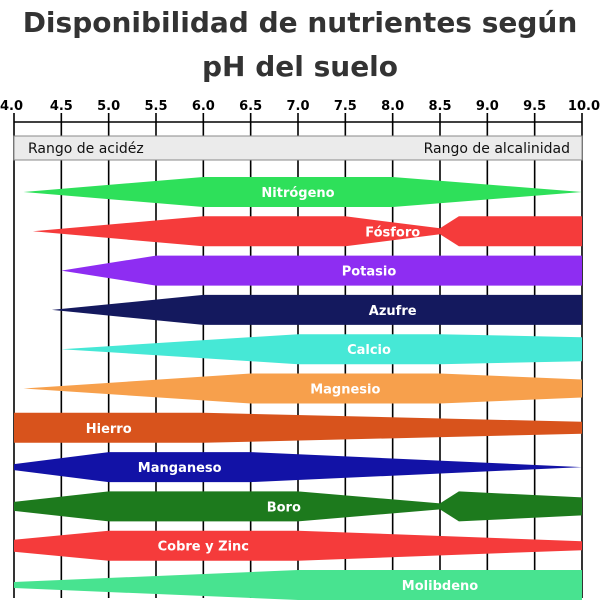  Describe the element at coordinates (392, 106) in the screenshot. I see `x-tick-label: 8.0` at that location.